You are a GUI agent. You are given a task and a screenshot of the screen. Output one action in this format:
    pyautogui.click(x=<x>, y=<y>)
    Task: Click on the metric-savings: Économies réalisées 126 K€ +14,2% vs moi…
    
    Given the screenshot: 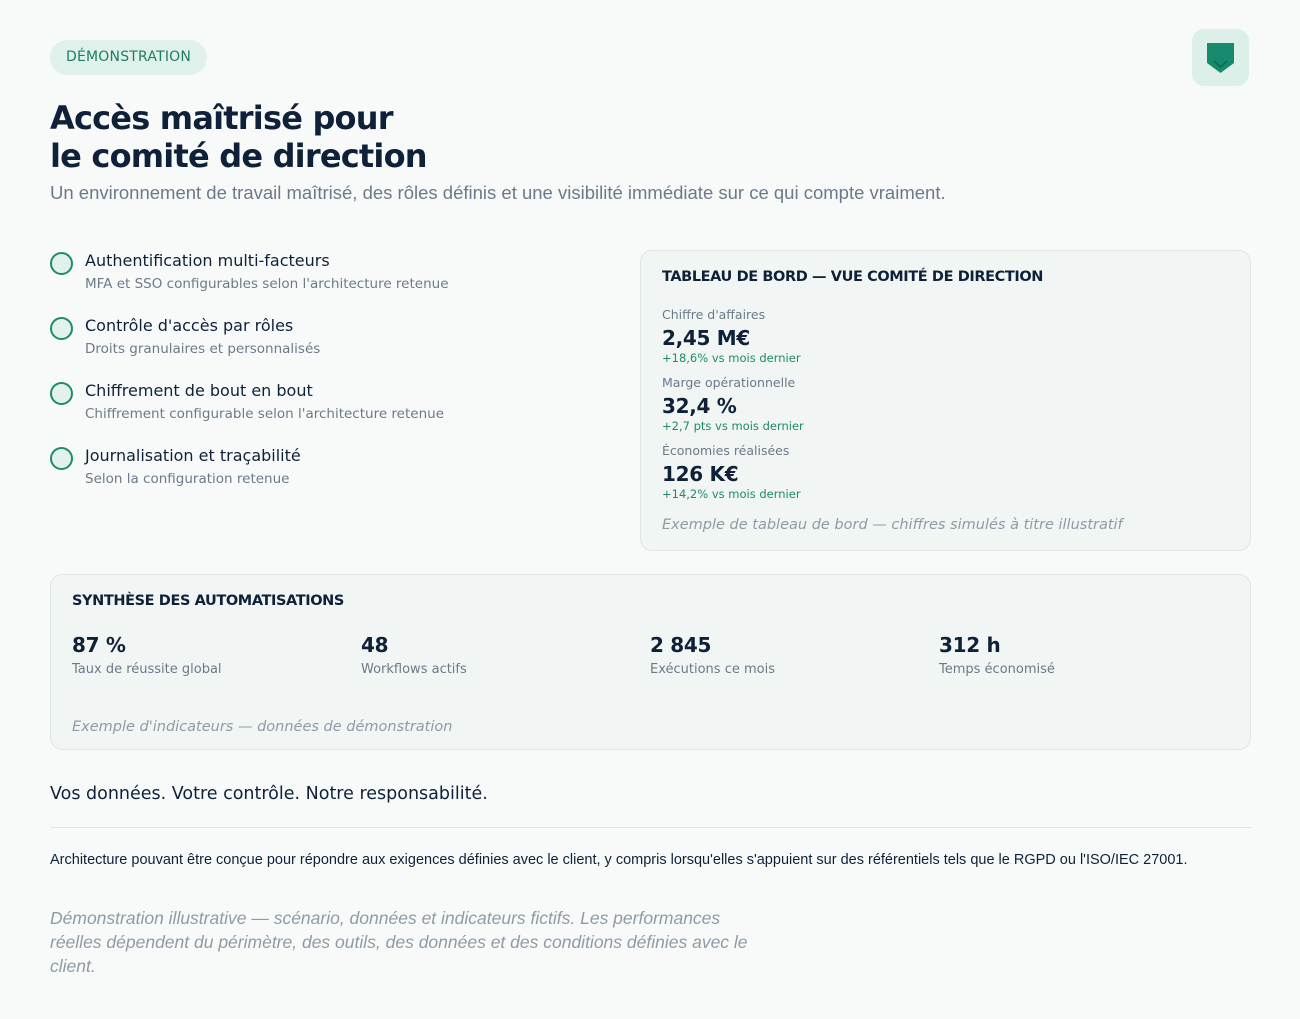 What is the action you would take?
    pyautogui.click(x=731, y=472)
    